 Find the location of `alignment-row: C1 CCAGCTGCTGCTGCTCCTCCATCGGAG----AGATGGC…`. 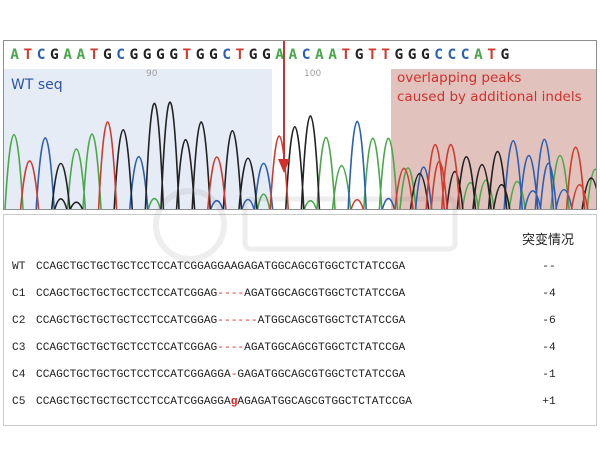

alignment-row: C1 CCAGCTGCTGCTGCTCCTCCATCGGAG----AGATGGC… is located at coordinates (301, 299).